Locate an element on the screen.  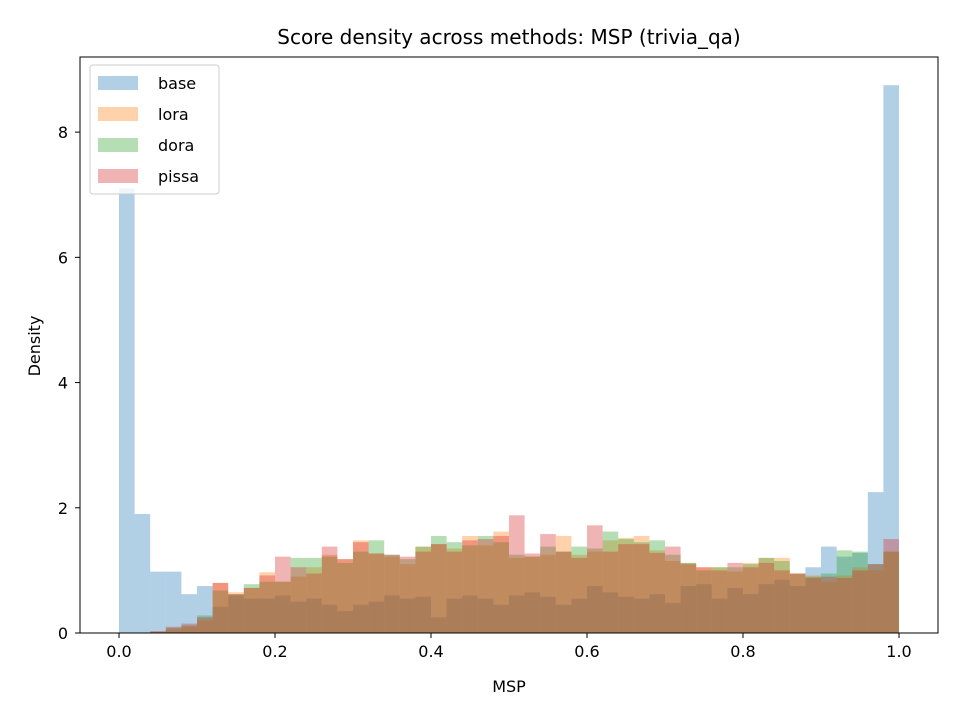
x-tick-label: 1.0 is located at coordinates (898, 651).